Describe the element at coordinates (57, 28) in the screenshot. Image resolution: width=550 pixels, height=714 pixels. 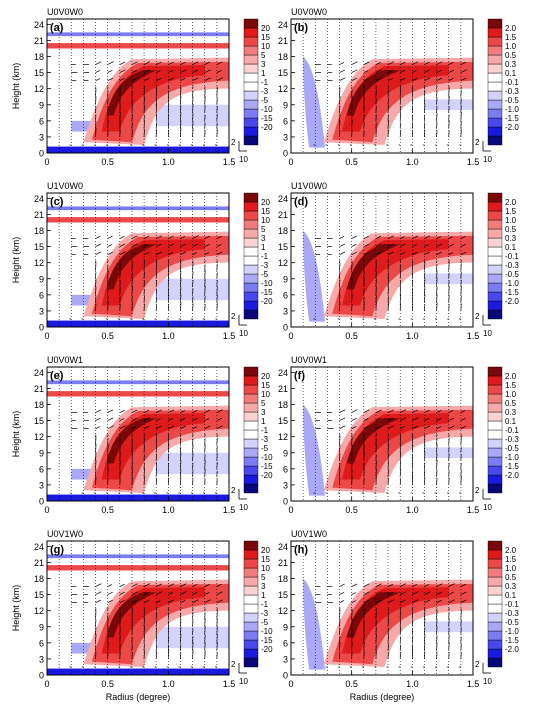
I see `panel-label: (a)` at that location.